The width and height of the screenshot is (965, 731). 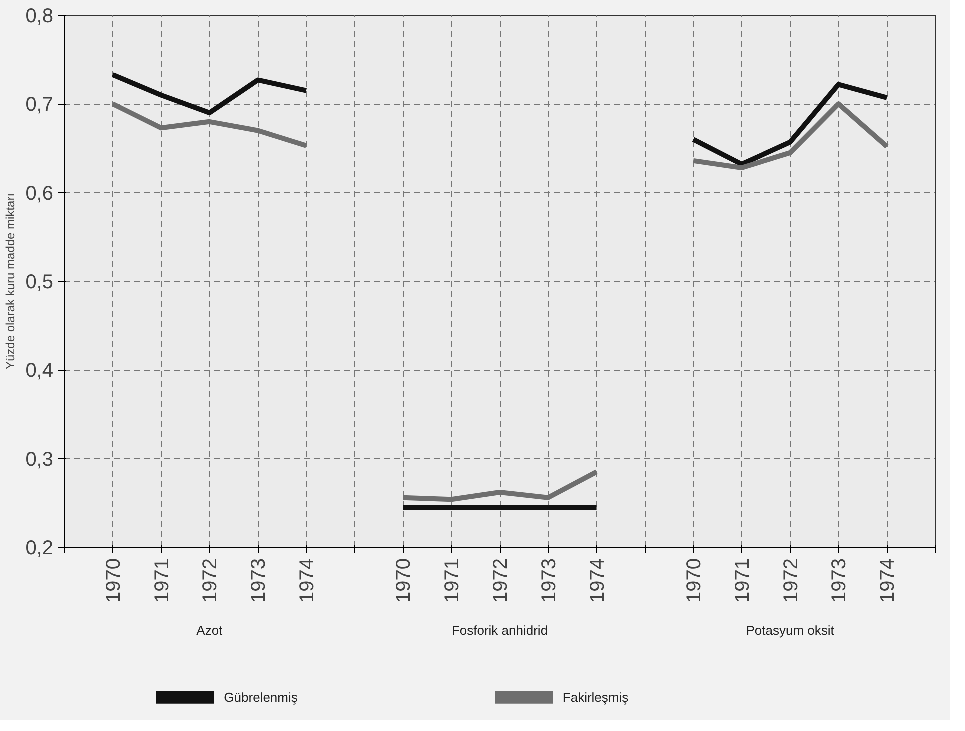 What do you see at coordinates (790, 630) in the screenshot?
I see `text: Potasyum oksit` at bounding box center [790, 630].